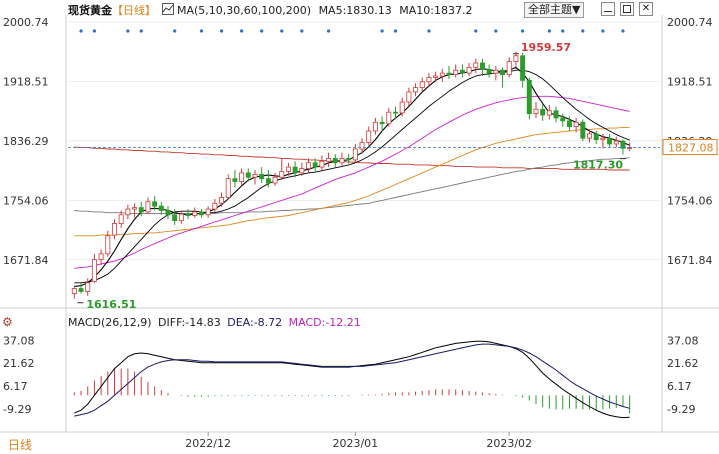 Image resolution: width=719 pixels, height=454 pixels. Describe the element at coordinates (690, 147) in the screenshot. I see `current-price-box` at that location.